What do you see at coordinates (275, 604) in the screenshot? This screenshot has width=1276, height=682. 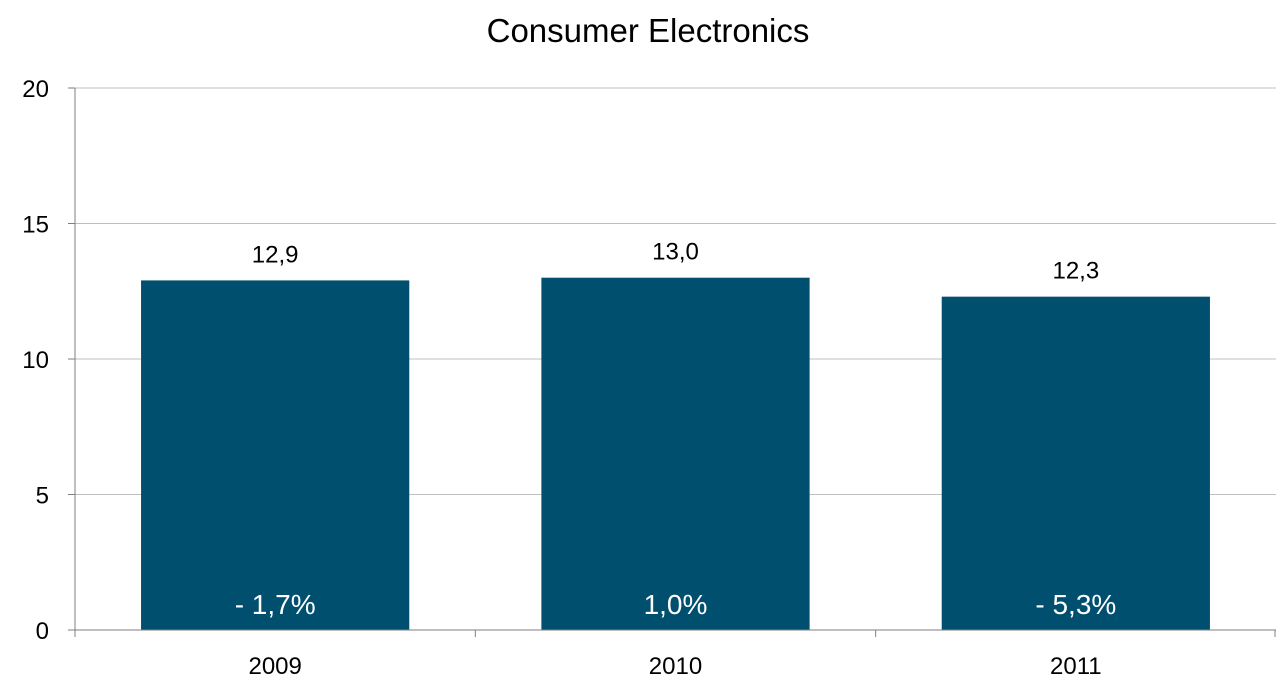 I see `growth-label: - 1,7%` at bounding box center [275, 604].